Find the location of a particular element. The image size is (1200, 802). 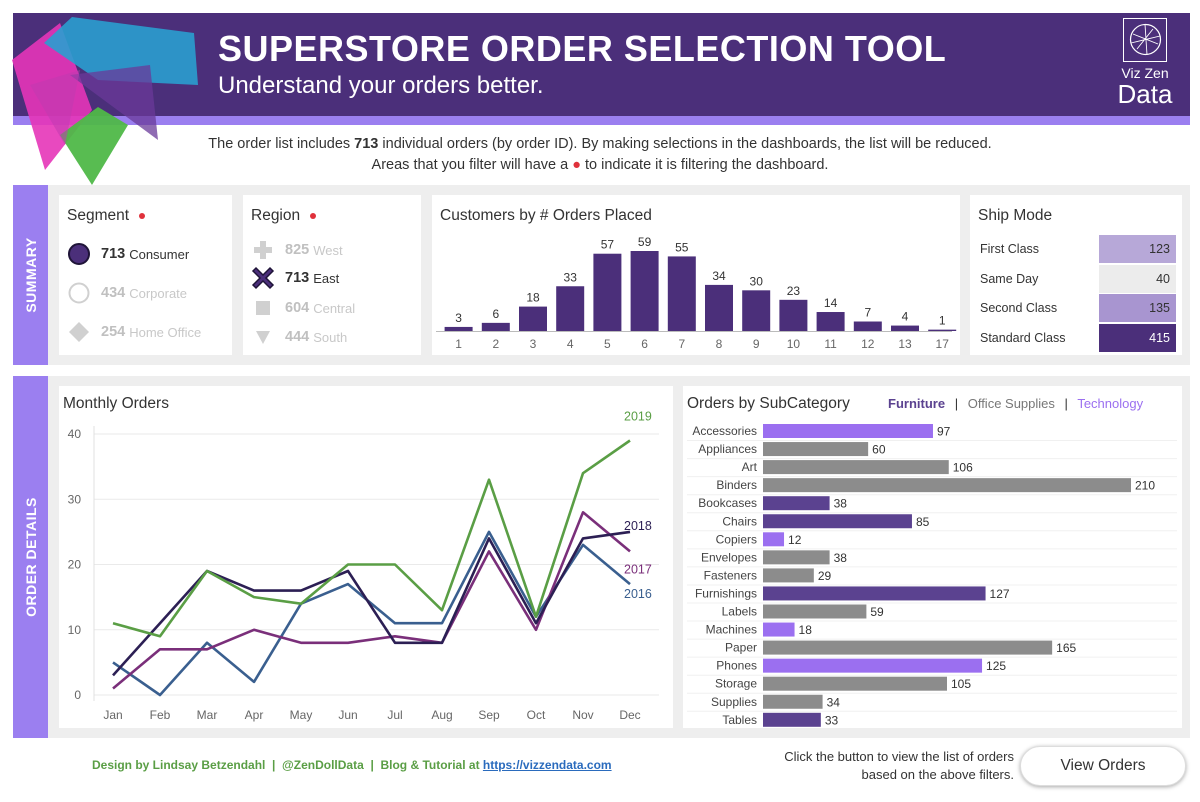

y-tick-label: 10 is located at coordinates (75, 630).